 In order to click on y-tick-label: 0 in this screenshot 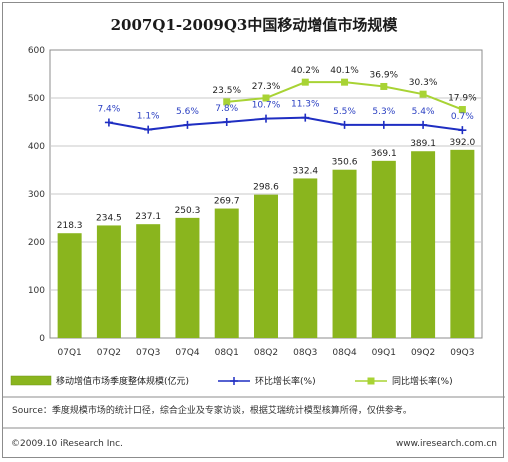, I will do `click(42, 339)`.